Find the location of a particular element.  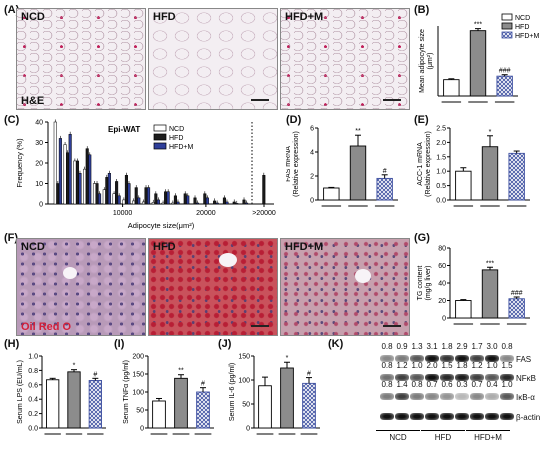

y-axis-label: Frequency (%) is located at coordinates (19, 163).